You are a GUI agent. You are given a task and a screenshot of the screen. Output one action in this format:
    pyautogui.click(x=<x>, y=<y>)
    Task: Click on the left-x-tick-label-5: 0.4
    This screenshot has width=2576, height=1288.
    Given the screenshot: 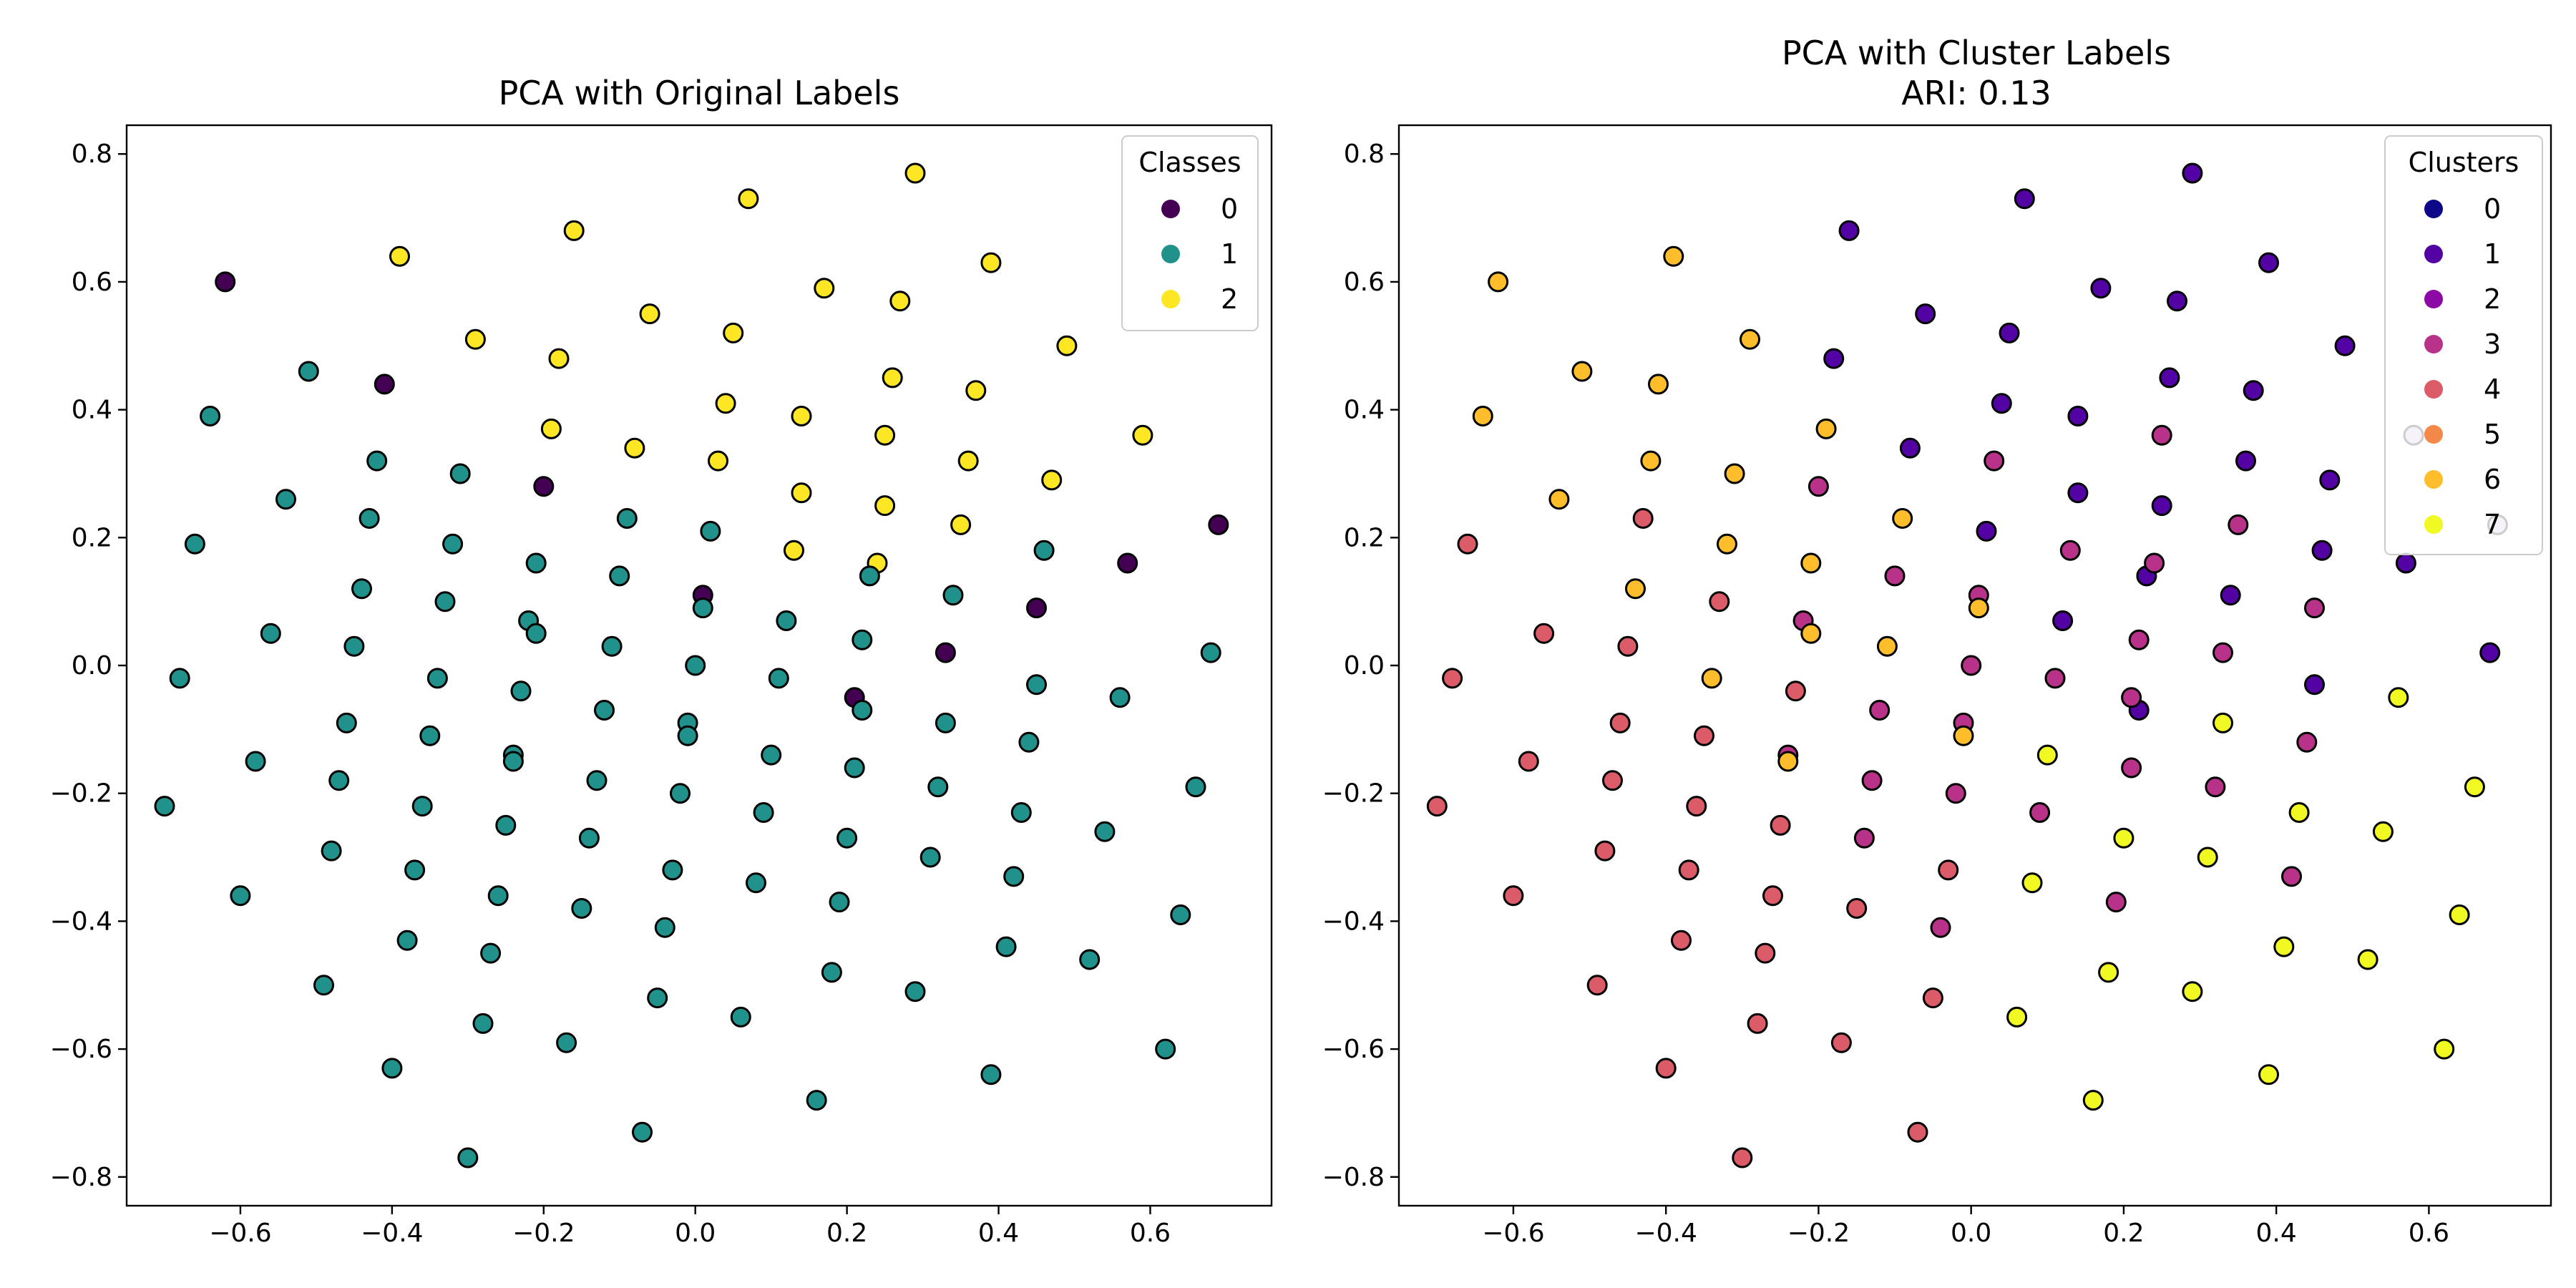 What is the action you would take?
    pyautogui.click(x=998, y=1233)
    